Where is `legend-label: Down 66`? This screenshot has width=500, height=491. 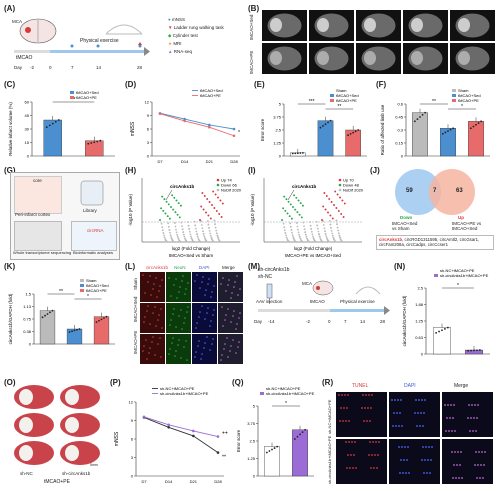
legend-label: Down 66 is located at coordinates (229, 185).